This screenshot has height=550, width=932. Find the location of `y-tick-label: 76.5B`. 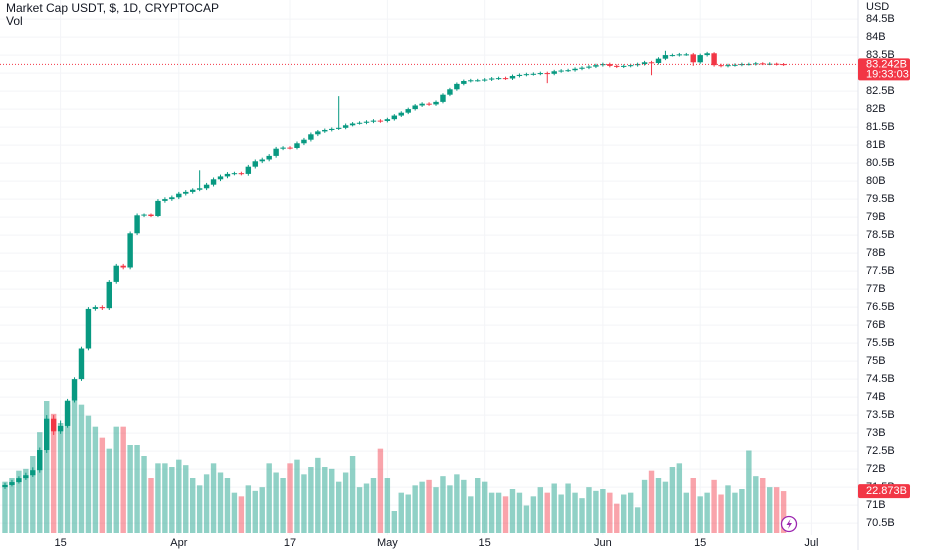

y-tick-label: 76.5B is located at coordinates (880, 307).